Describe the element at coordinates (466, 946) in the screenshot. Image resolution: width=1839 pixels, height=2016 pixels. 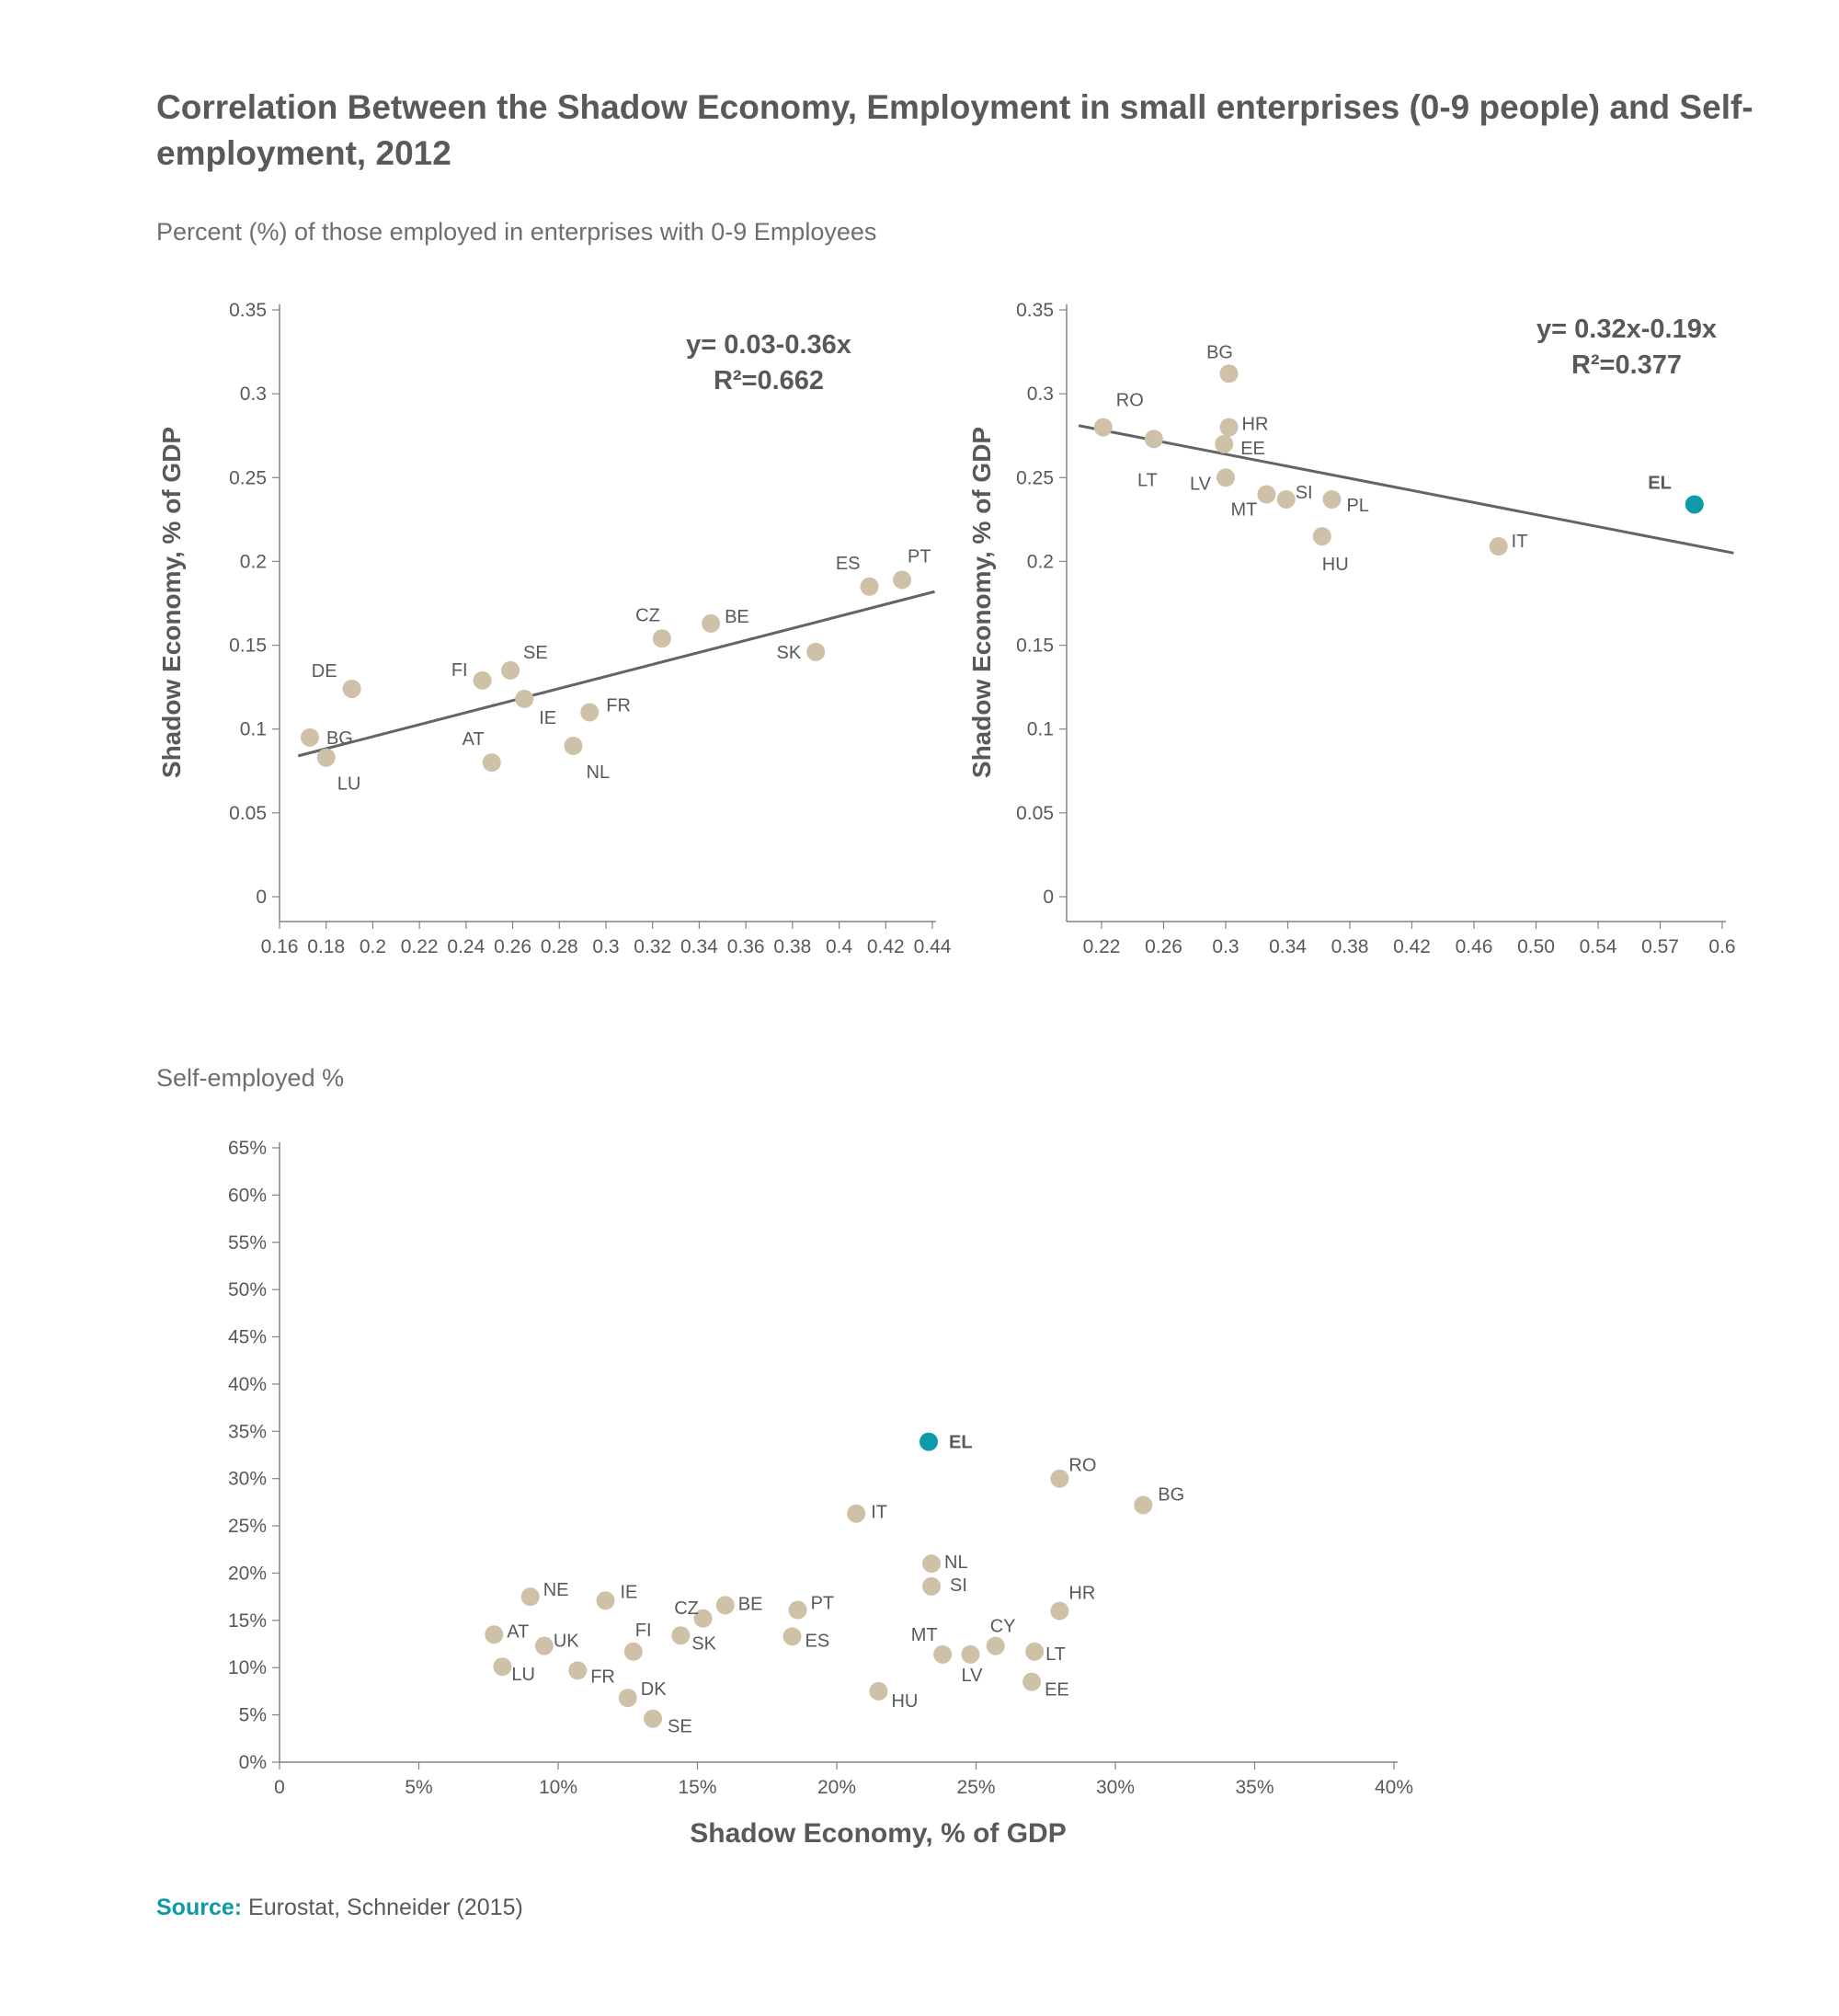
I see `x-tick-label: 0.24` at that location.